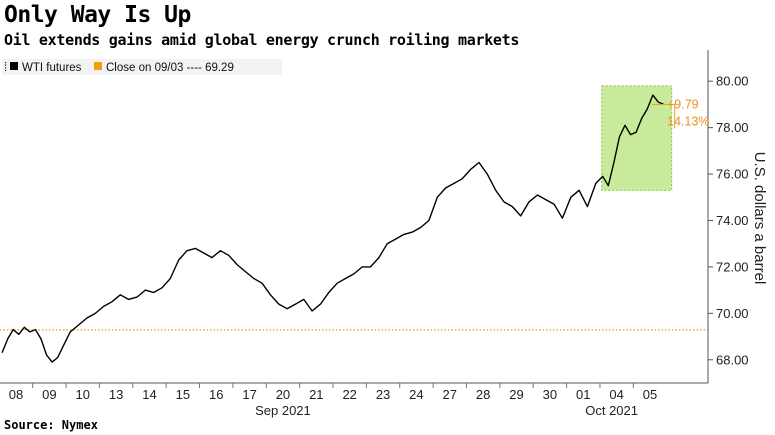  I want to click on x-month-label: Sep 2021, so click(283, 410).